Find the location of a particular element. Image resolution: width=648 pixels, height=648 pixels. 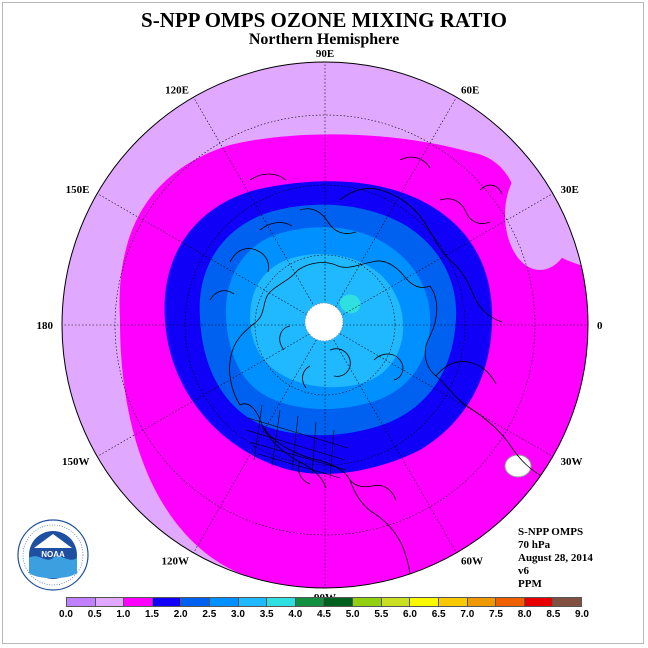

color-scale-tick: 6.5 is located at coordinates (438, 614).